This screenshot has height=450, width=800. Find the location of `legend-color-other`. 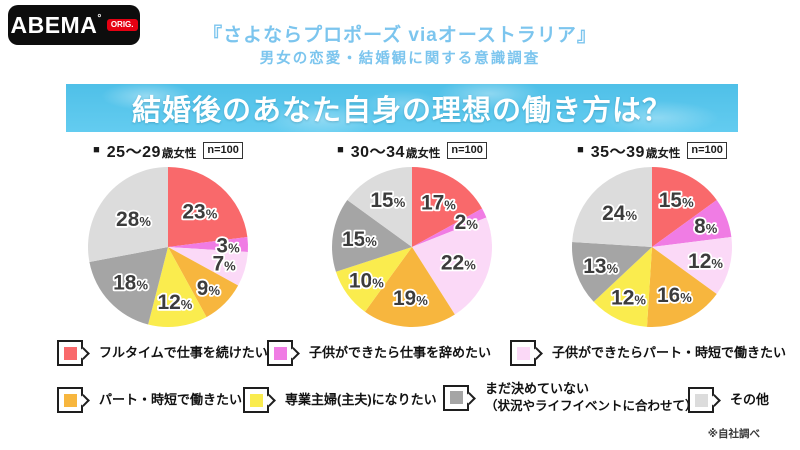

legend-color-other is located at coordinates (701, 400).